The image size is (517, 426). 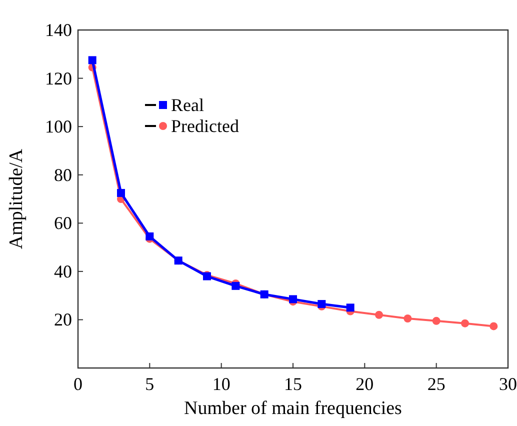 What do you see at coordinates (63, 320) in the screenshot?
I see `y-tick-label: 20` at bounding box center [63, 320].